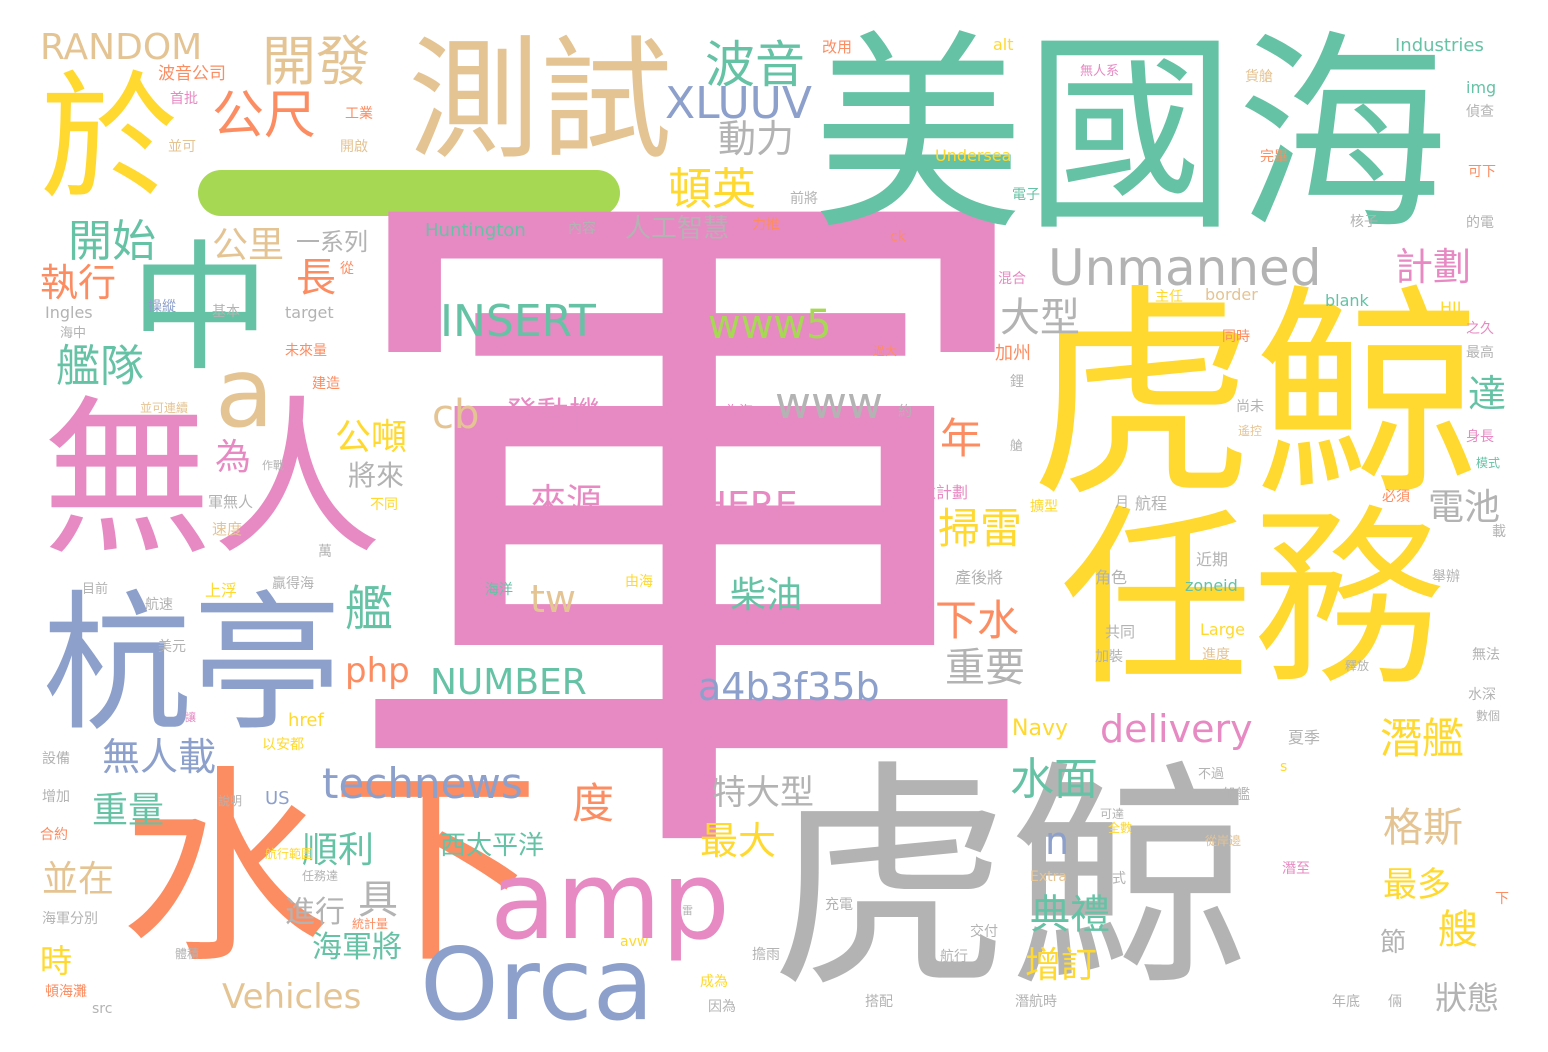  What do you see at coordinates (159, 605) in the screenshot?
I see `word: 航速` at bounding box center [159, 605].